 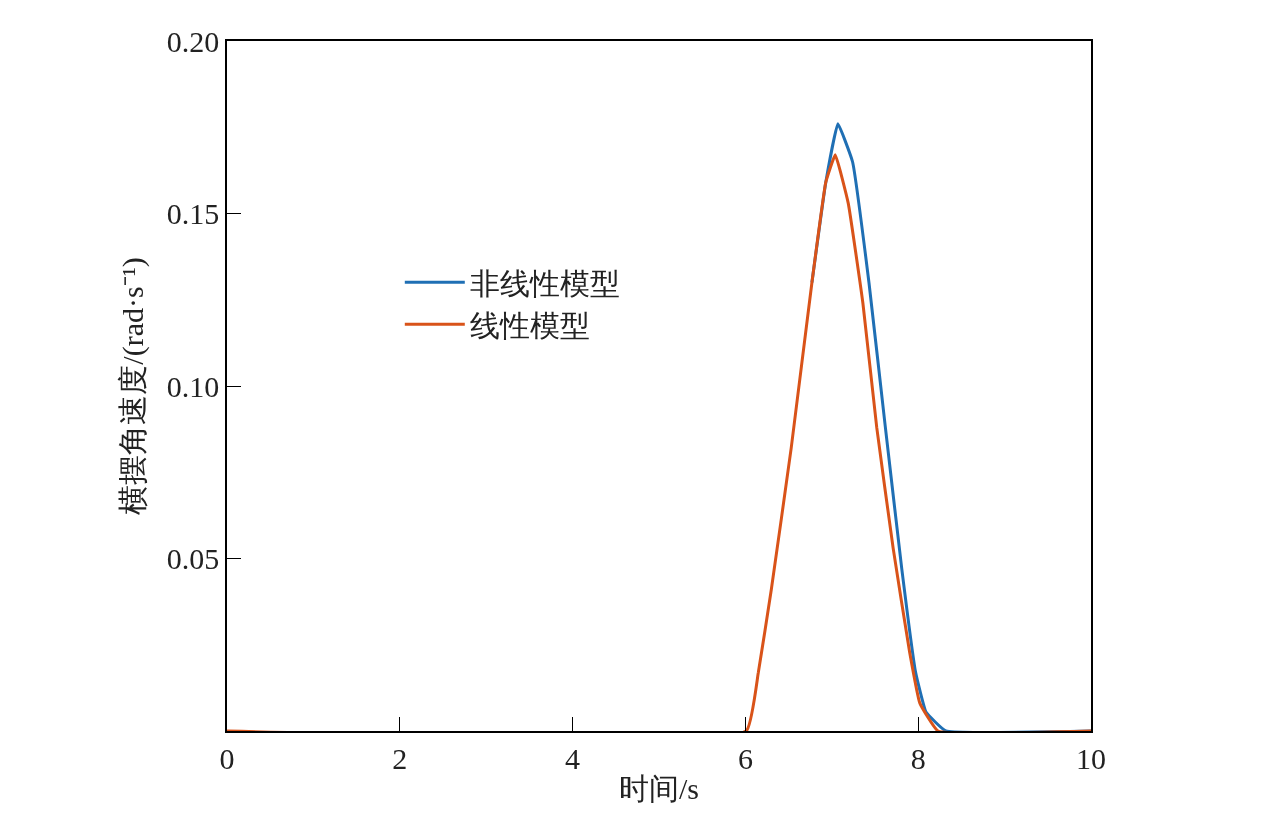 I want to click on y-tick-label: 0.10, so click(x=193, y=386).